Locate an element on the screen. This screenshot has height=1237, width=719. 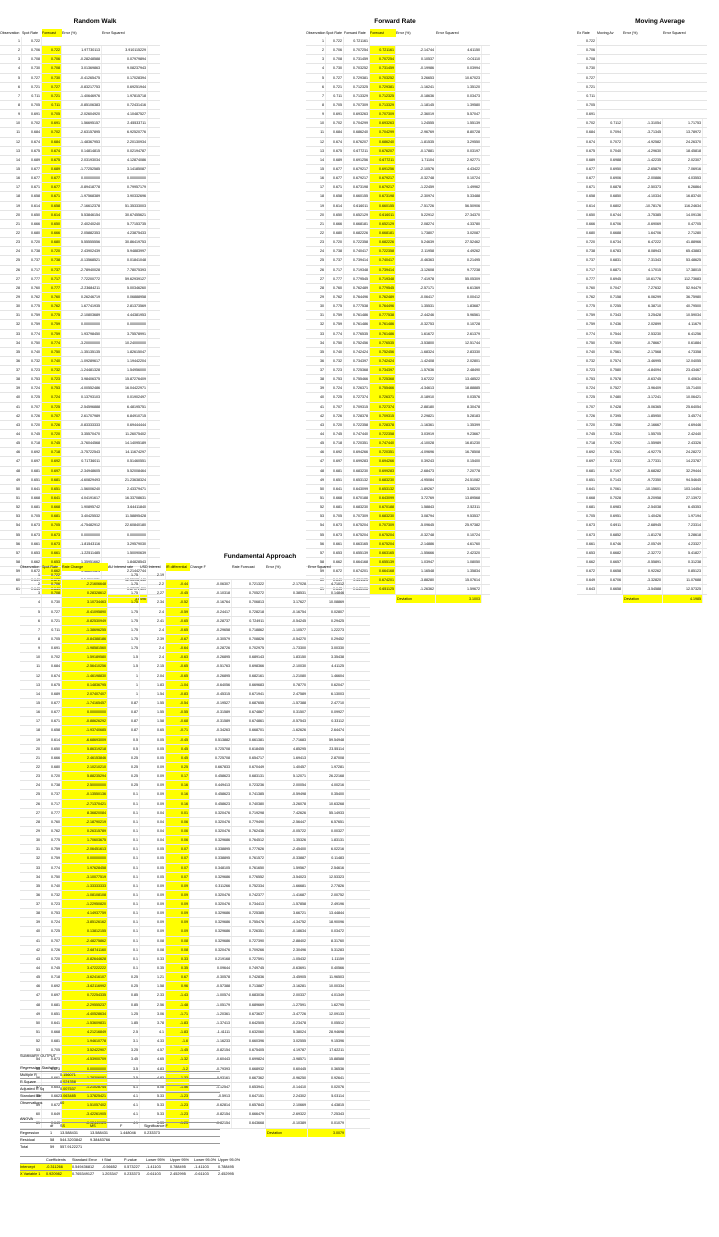
table-cell: 52 is located at coordinates (316, 507).